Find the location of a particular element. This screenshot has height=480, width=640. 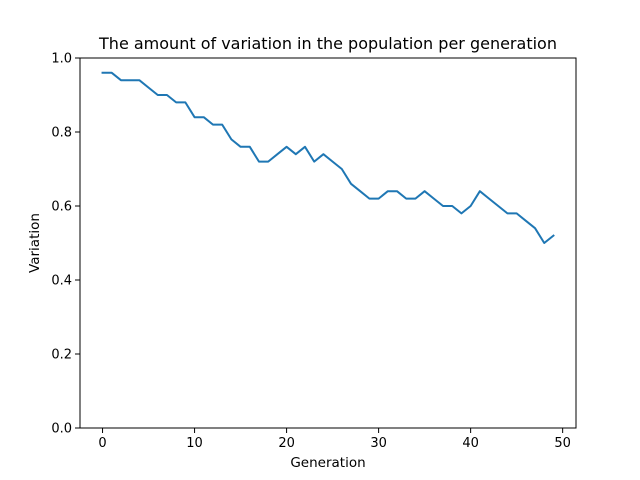

x-axis-label: Generation is located at coordinates (327, 463).